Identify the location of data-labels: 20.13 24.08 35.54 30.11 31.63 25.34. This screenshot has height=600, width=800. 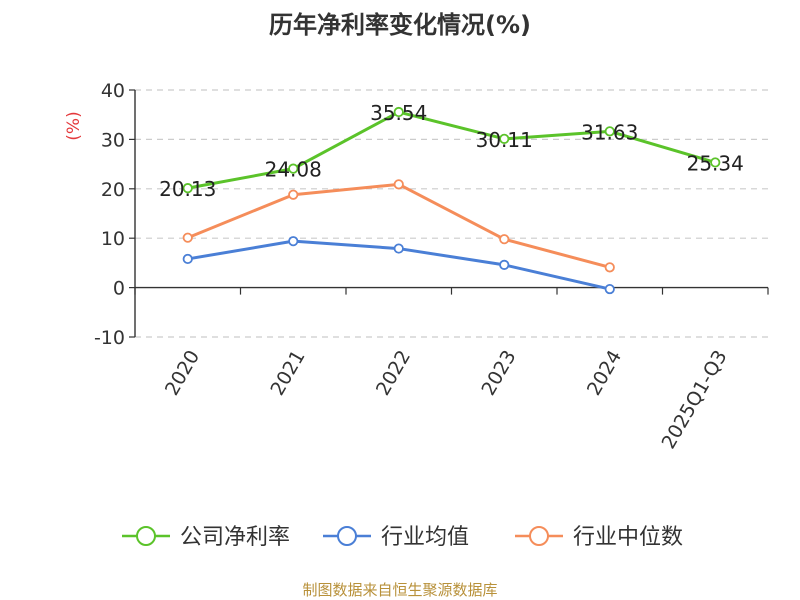
(451, 151).